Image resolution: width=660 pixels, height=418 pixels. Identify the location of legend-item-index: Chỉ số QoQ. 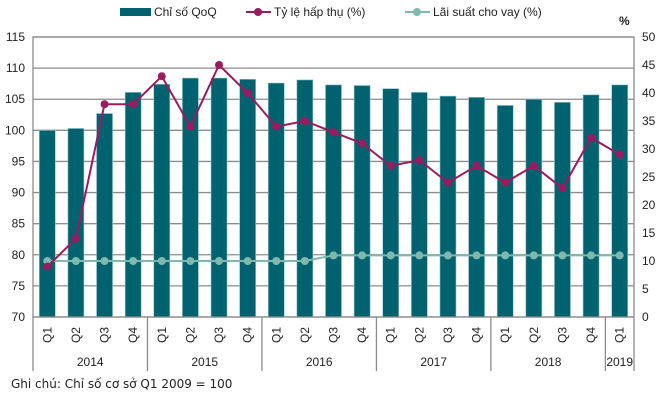
(168, 12).